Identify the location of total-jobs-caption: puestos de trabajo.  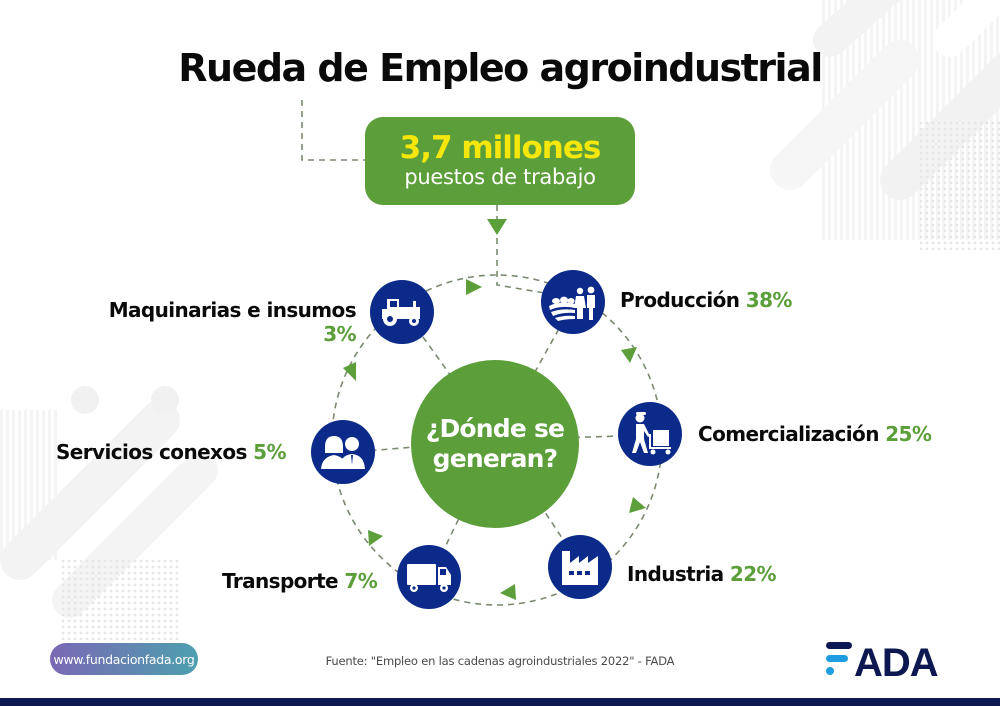
(500, 177).